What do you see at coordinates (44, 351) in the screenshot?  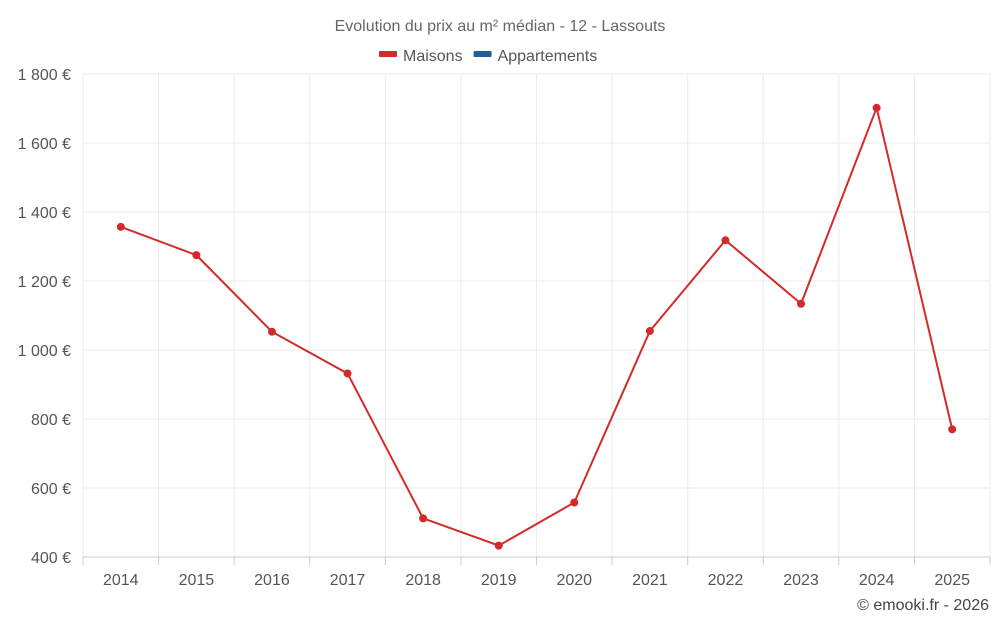 I see `y-tick-label: 1 000 €` at bounding box center [44, 351].